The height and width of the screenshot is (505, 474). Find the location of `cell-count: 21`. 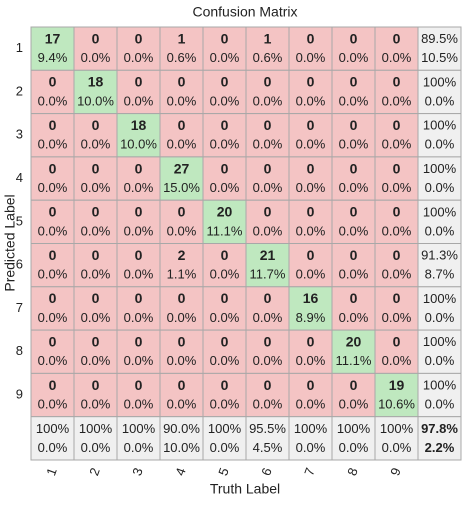

cell-count: 21 is located at coordinates (268, 255).